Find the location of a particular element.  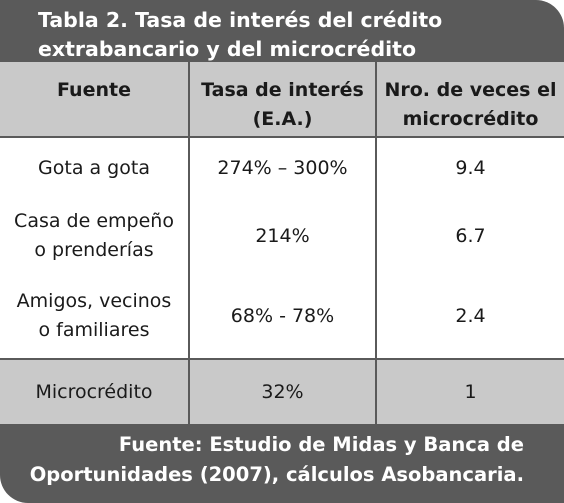

table-cell: 6.7 is located at coordinates (469, 236).